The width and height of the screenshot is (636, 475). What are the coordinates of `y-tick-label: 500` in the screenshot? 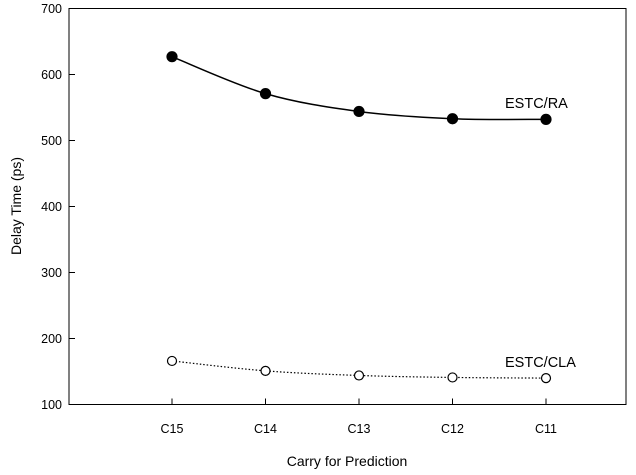 It's located at (51, 141).